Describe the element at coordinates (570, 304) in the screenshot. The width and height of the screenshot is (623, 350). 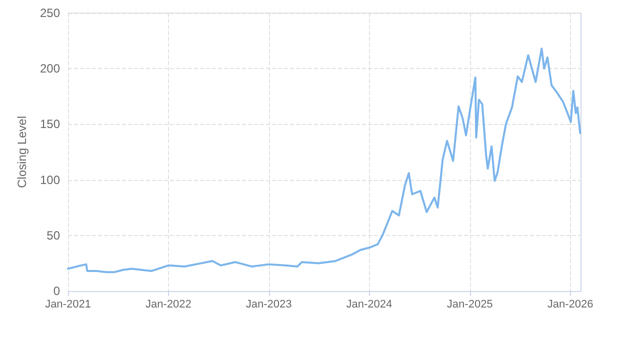
I see `x-tick-label: Jan-2026` at that location.